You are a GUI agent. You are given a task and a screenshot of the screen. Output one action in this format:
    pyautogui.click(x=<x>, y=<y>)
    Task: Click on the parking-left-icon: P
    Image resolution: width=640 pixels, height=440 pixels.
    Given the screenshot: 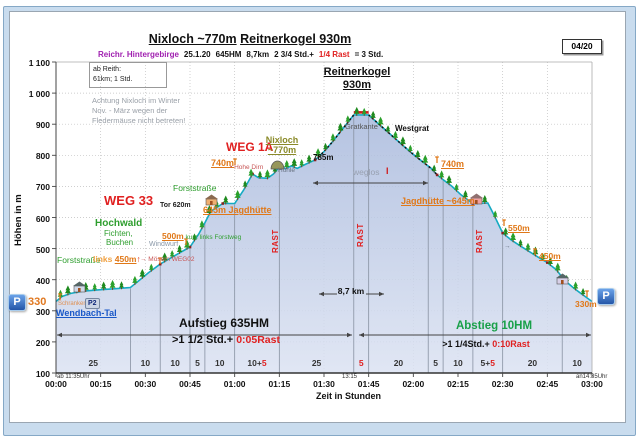 What is the action you would take?
    pyautogui.click(x=17, y=302)
    